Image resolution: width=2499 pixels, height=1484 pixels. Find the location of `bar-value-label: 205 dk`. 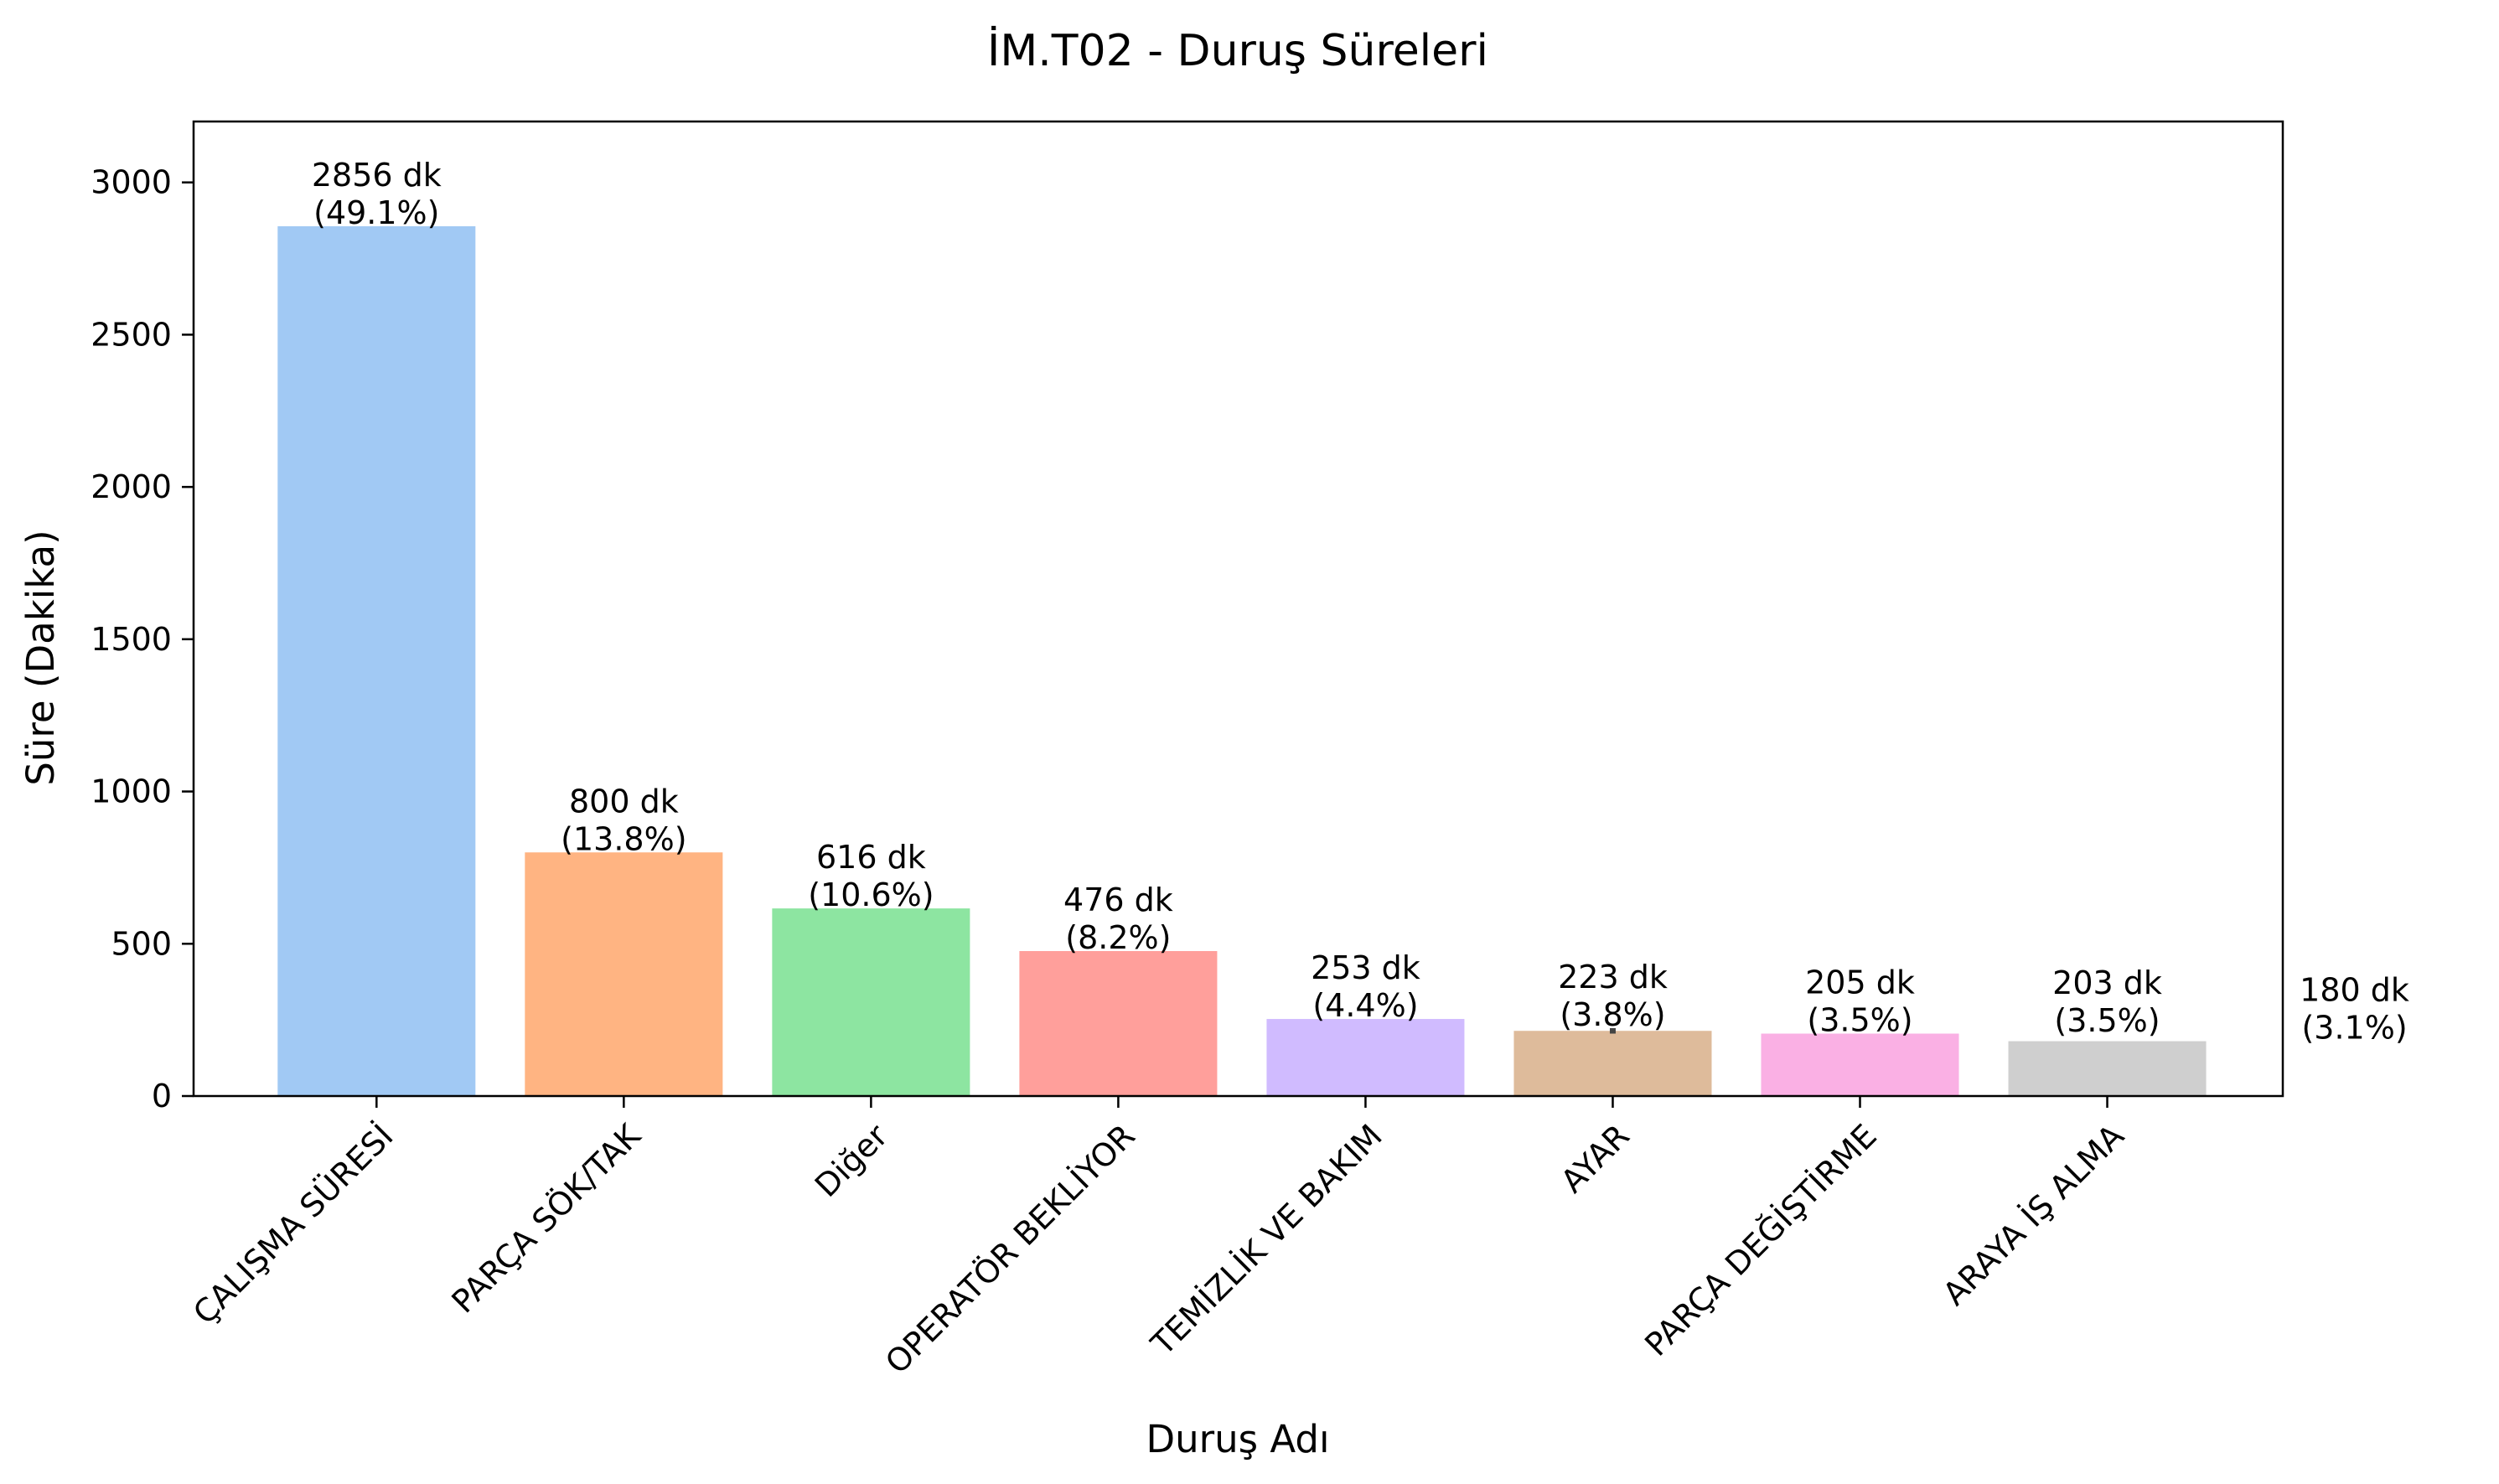

bar-value-label: 205 dk is located at coordinates (1860, 982).